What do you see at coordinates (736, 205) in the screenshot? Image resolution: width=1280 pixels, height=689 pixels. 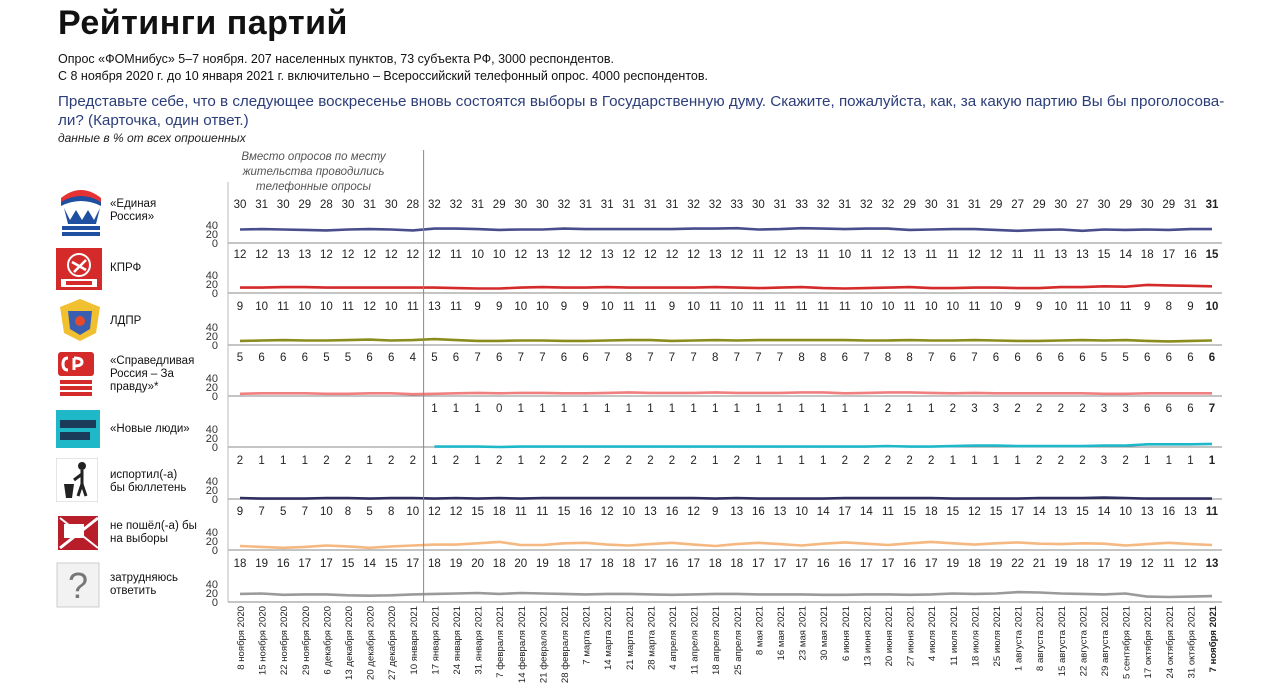 I see `data-label: 33` at bounding box center [736, 205].